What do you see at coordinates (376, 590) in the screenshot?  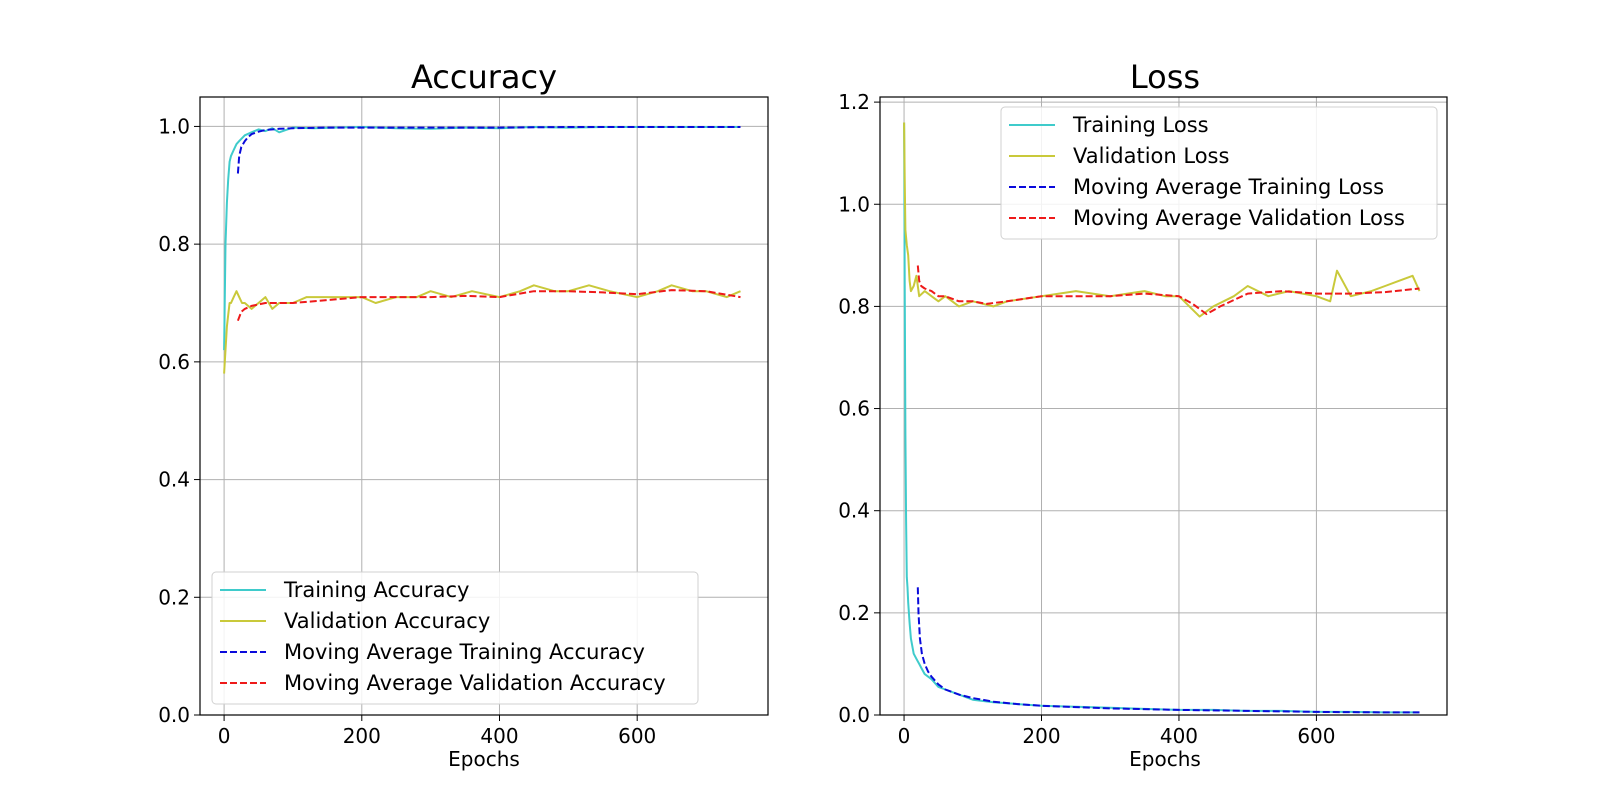 I see `legend-label: Training Accuracy` at bounding box center [376, 590].